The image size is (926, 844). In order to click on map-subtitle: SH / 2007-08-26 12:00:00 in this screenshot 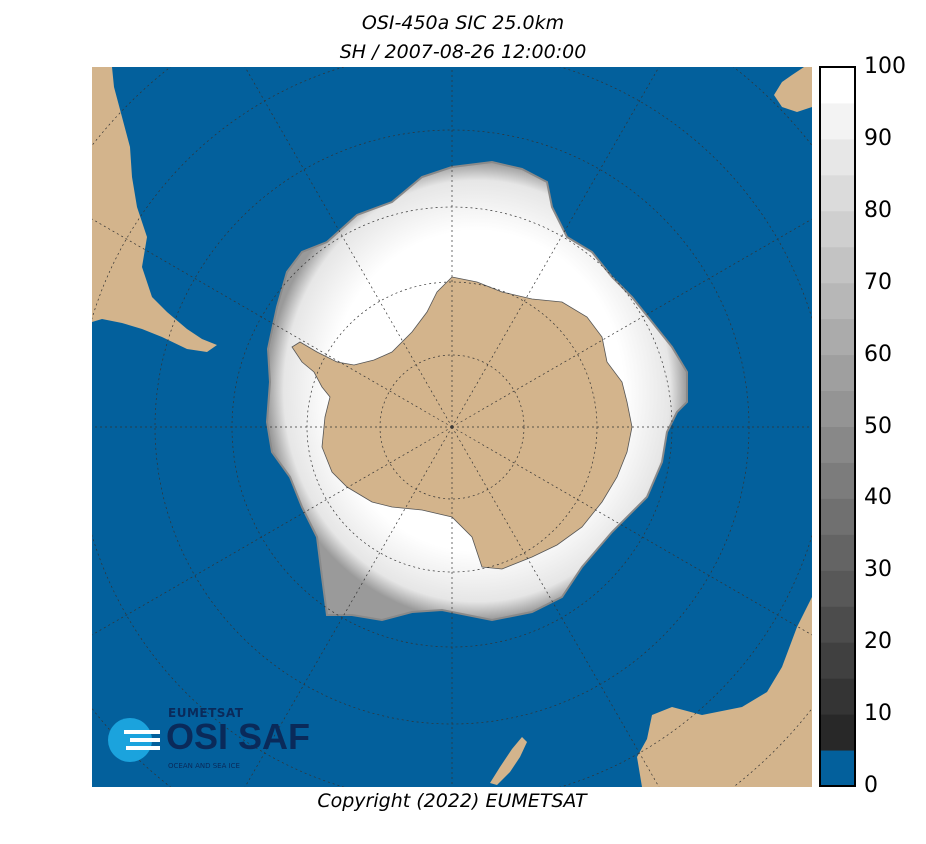, I will do `click(463, 52)`.